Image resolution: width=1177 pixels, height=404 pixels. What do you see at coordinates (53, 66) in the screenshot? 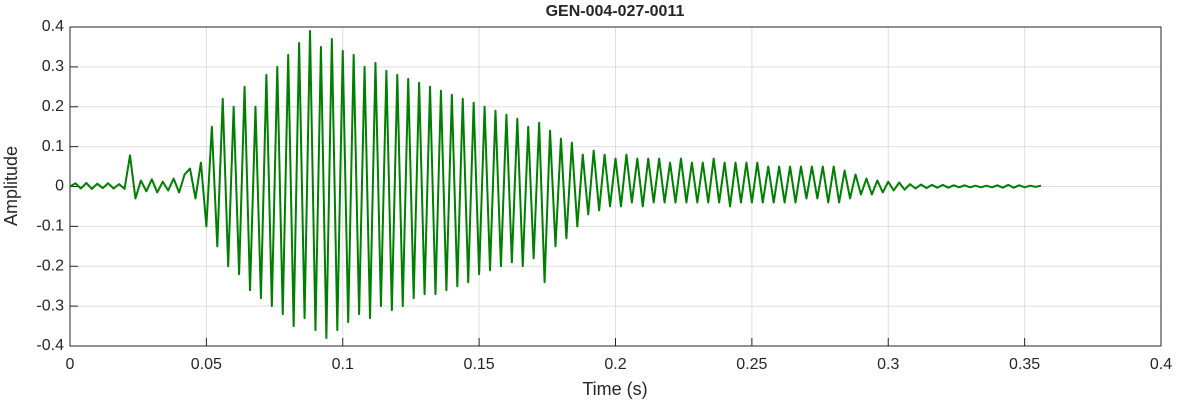
I see `y-tick-label: 0.3` at bounding box center [53, 66].